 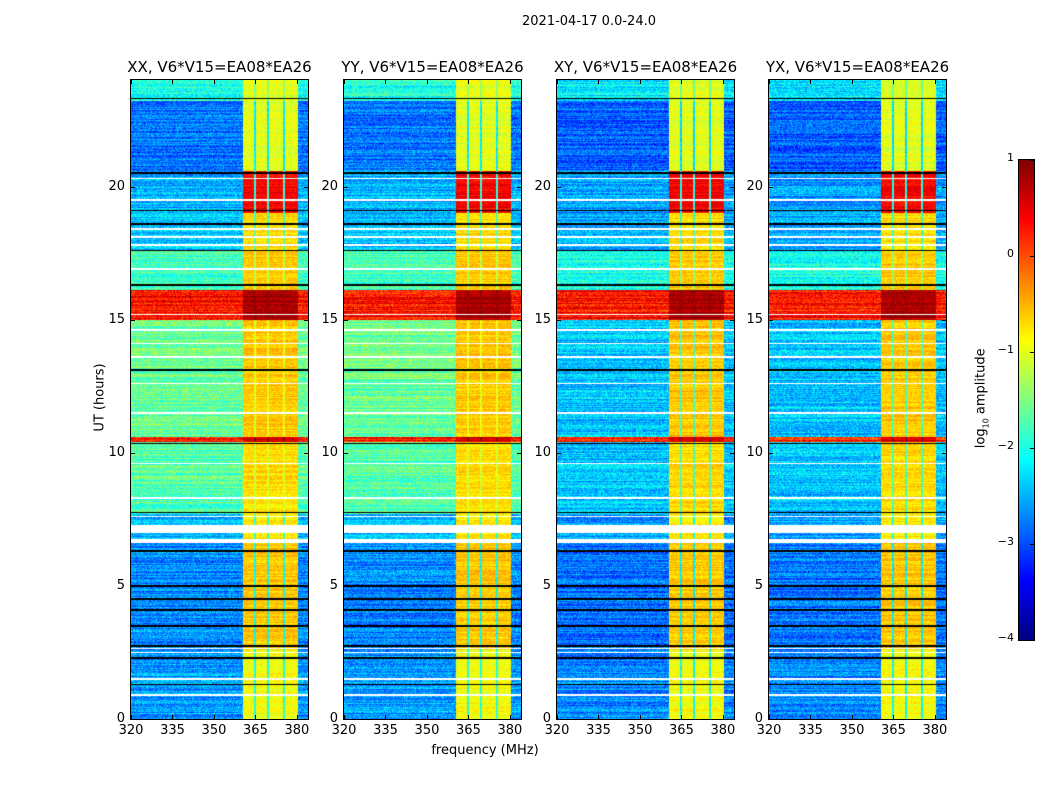 What do you see at coordinates (857, 67) in the screenshot?
I see `panel-title: YX, V6*V15=EA08*EA26` at bounding box center [857, 67].